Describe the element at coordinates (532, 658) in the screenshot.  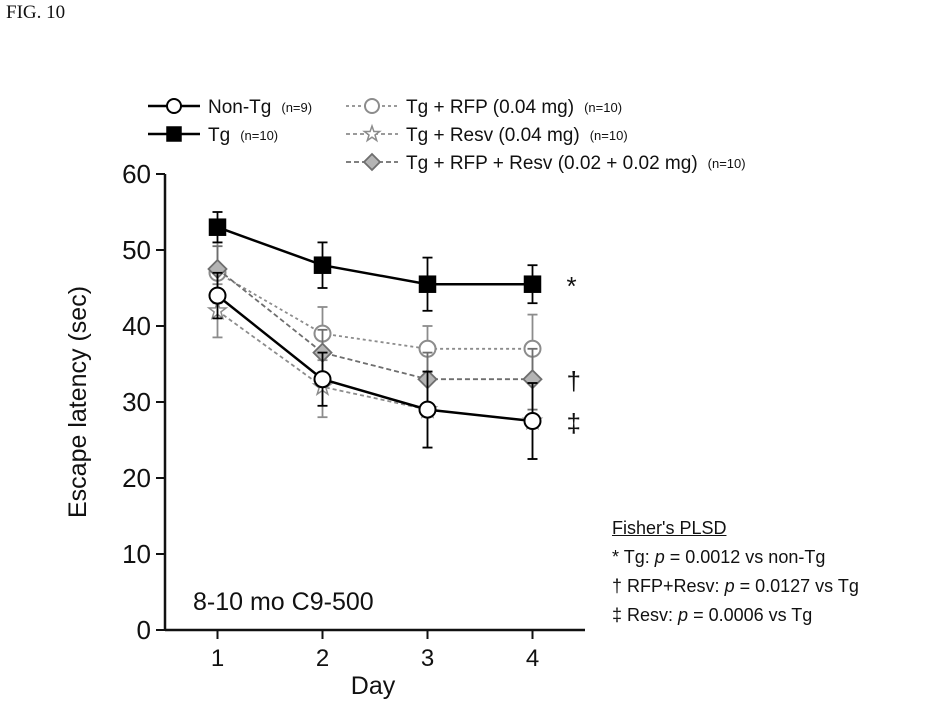
I see `x-tick-label: 4` at that location.